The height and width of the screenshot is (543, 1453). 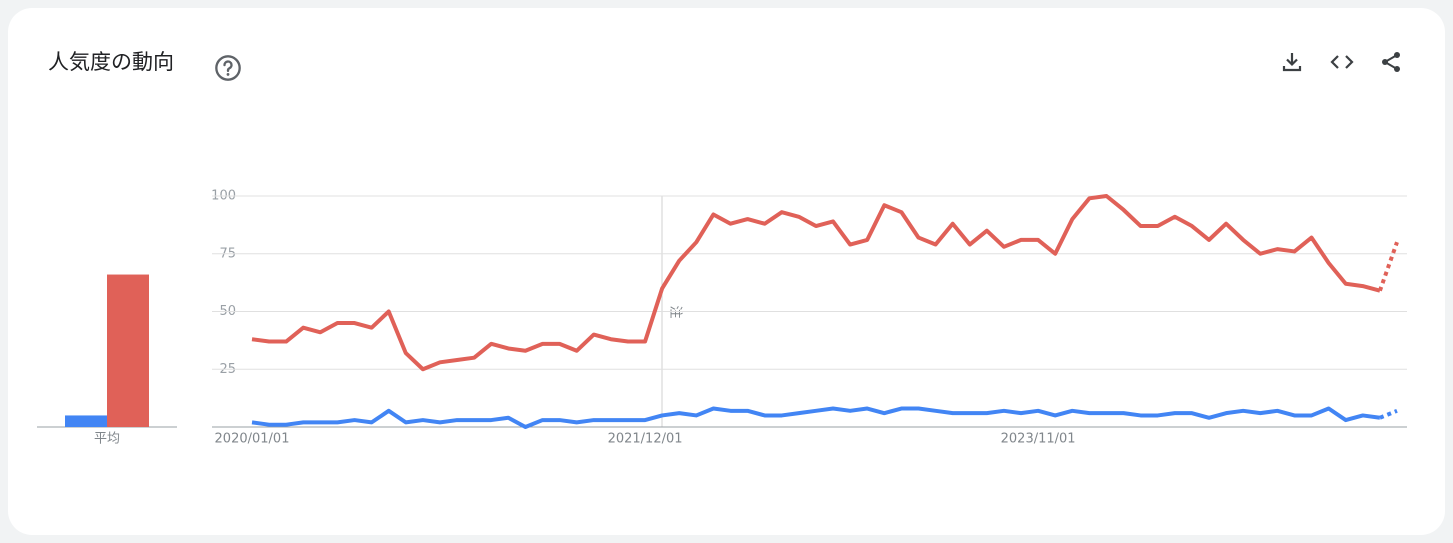 I want to click on embed-icon, so click(x=1342, y=62).